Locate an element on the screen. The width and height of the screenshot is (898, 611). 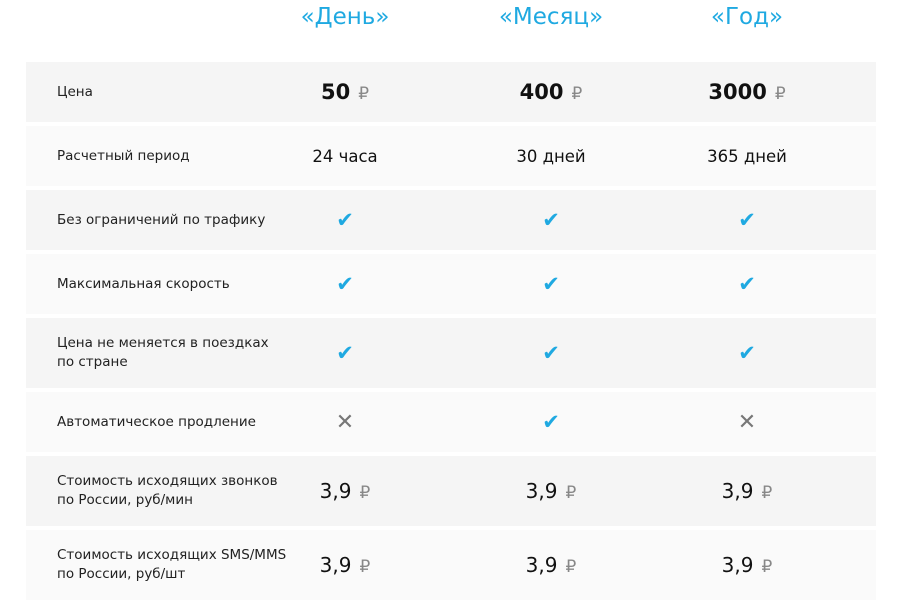
table-row: Автоматическое продление ✕ ✔ ✕ is located at coordinates (451, 422).